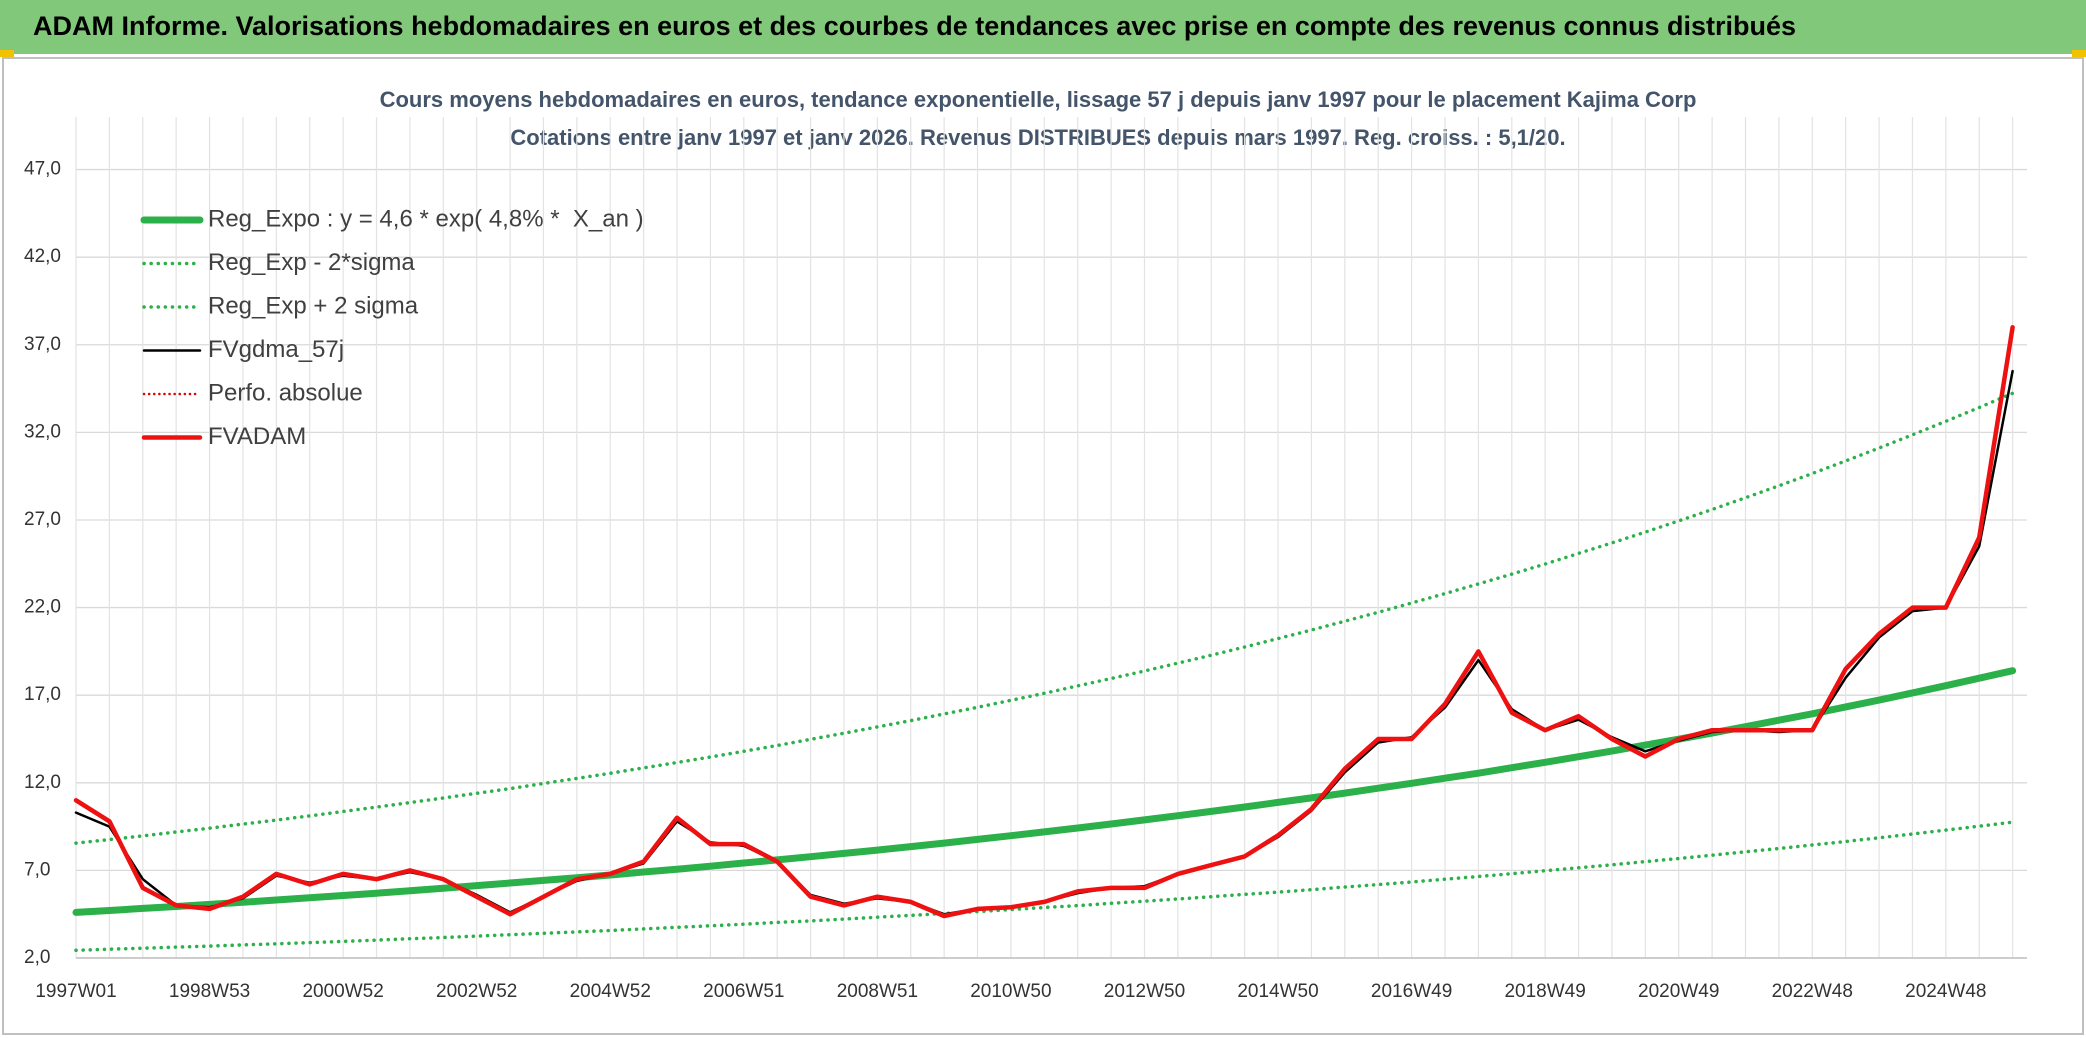 This screenshot has height=1038, width=2086. I want to click on x-tick-label: 2014W50, so click(1277, 991).